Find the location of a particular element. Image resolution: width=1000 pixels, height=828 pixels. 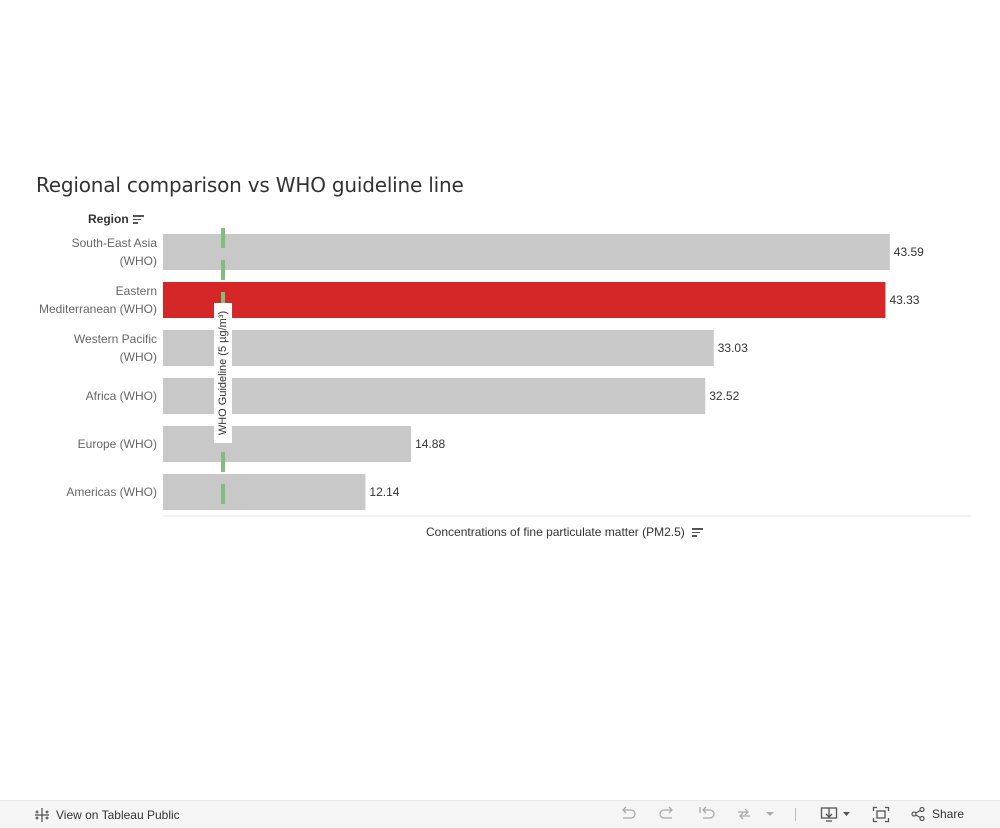

reference-line-label: WHO Guideline (5 µg/m³) is located at coordinates (223, 373).